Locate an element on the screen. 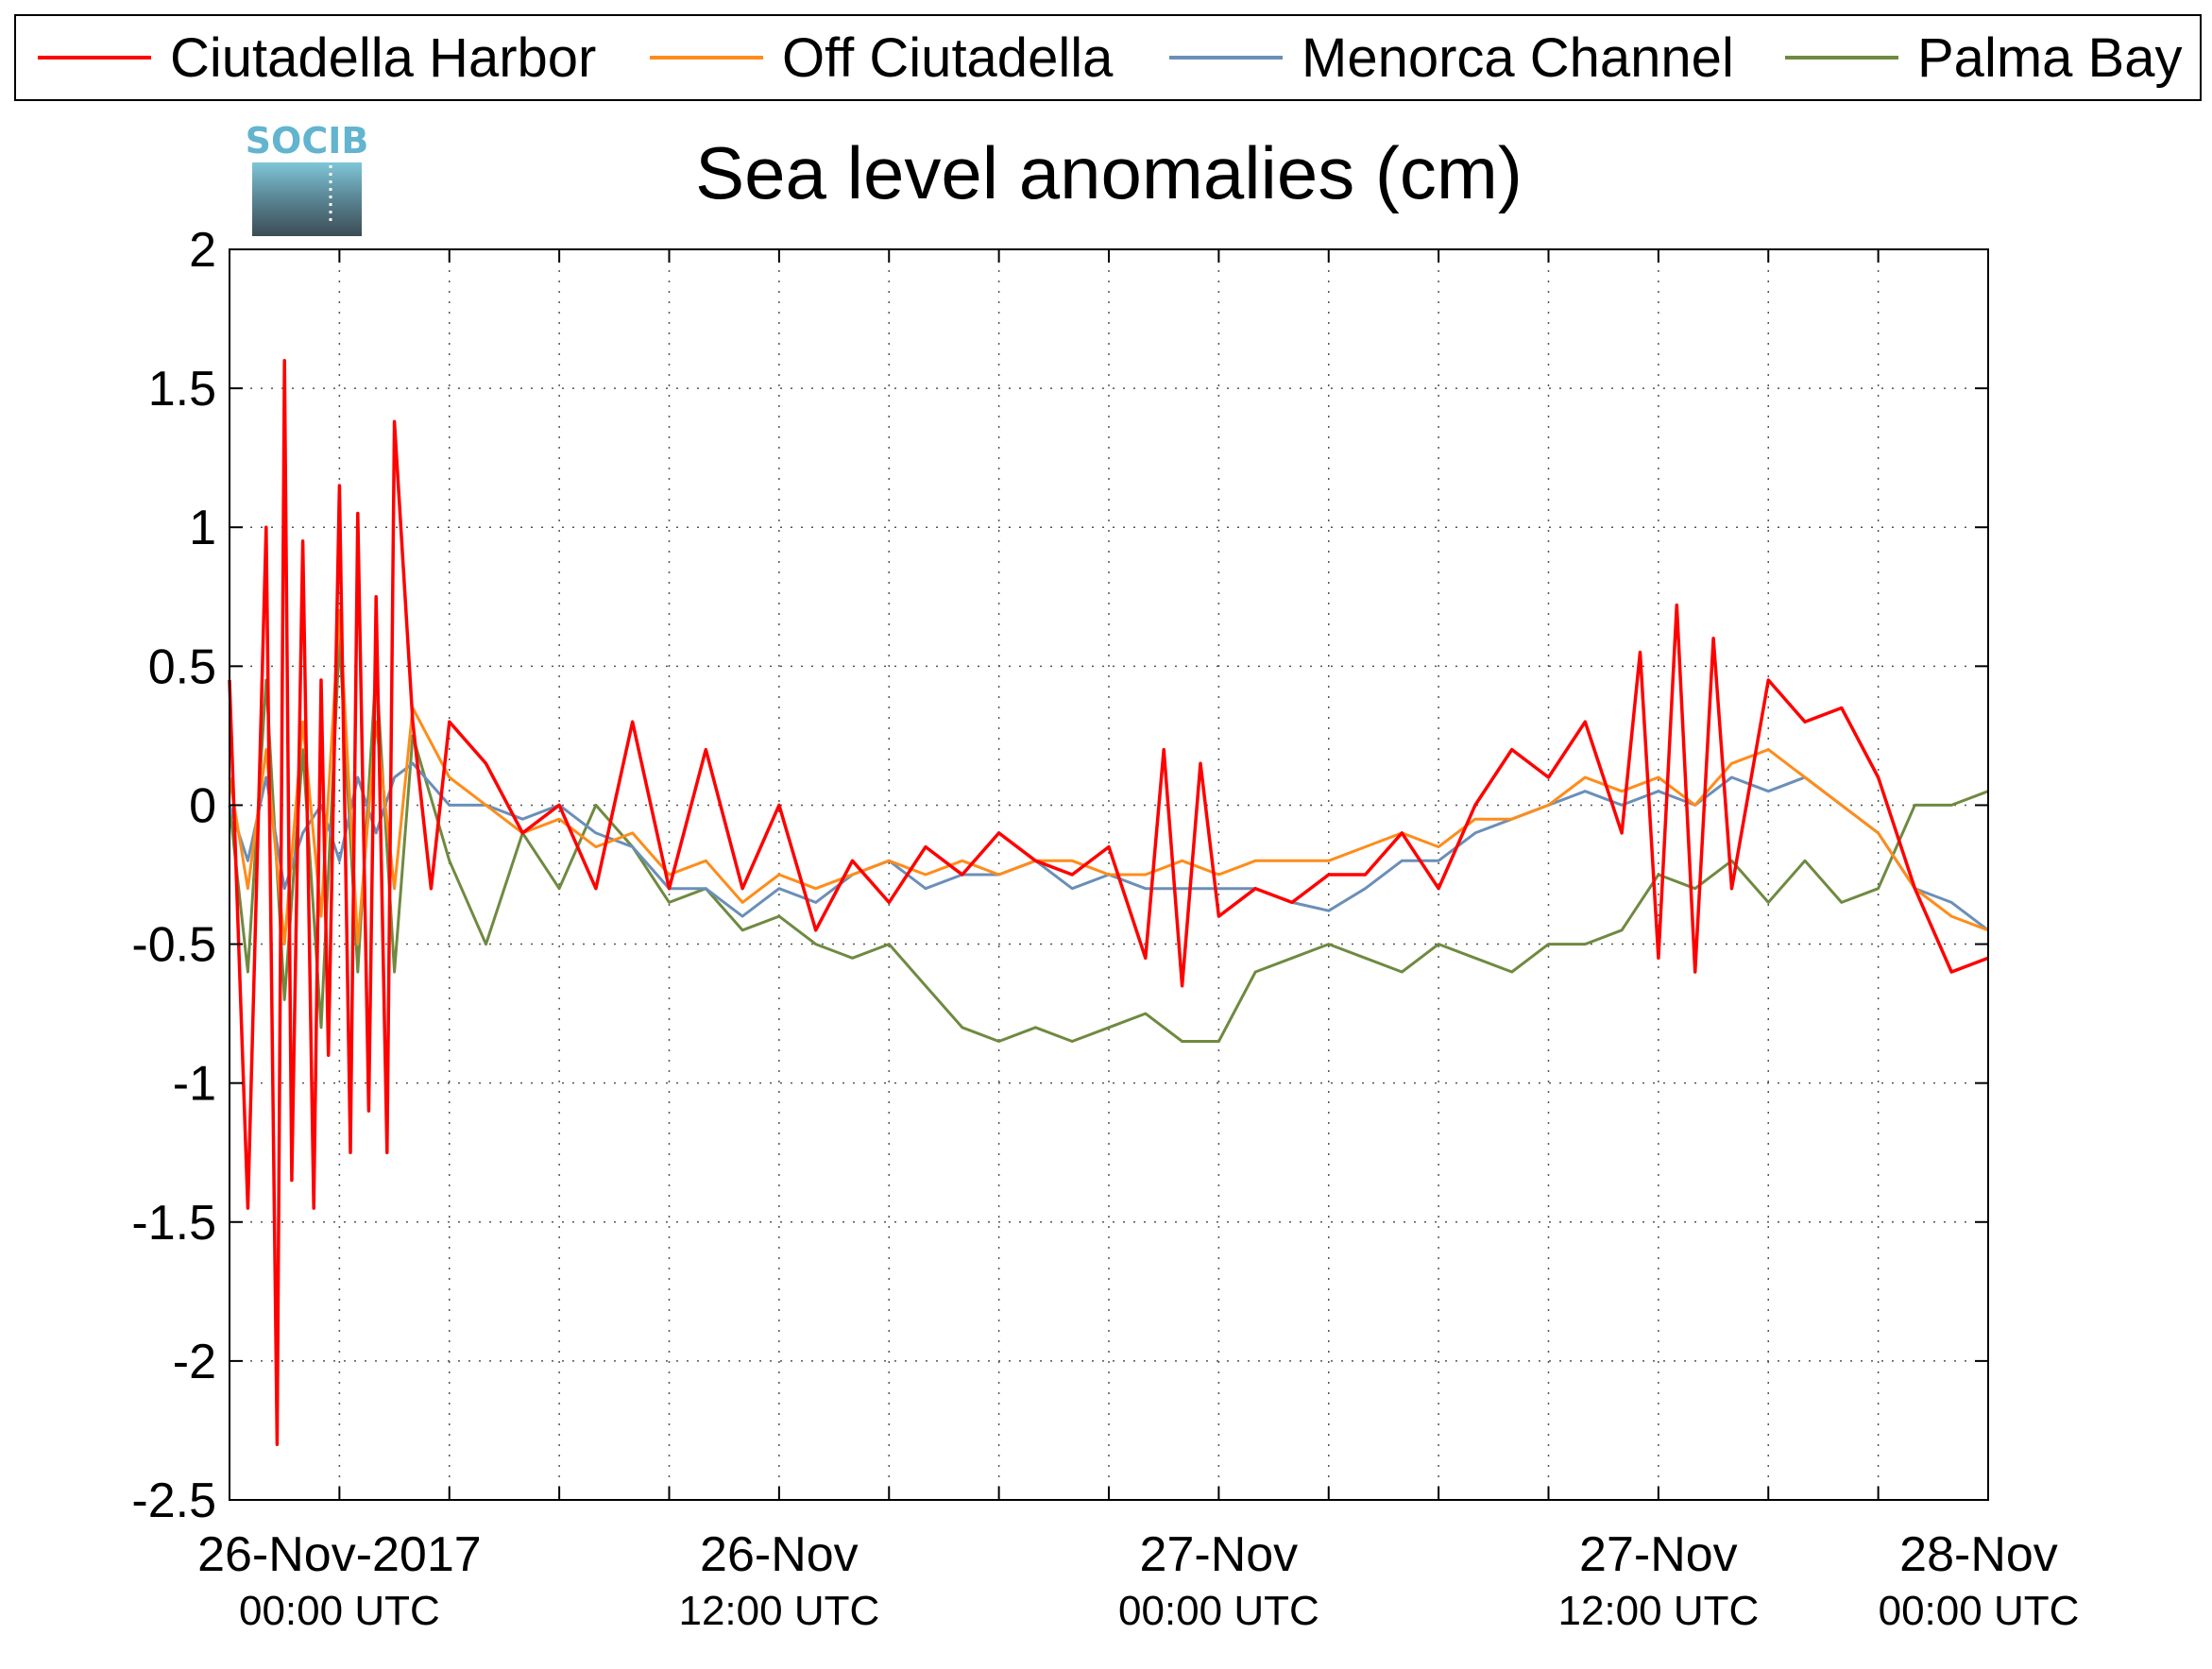 The height and width of the screenshot is (1669, 2212). logo-text: SOCIB is located at coordinates (307, 141).